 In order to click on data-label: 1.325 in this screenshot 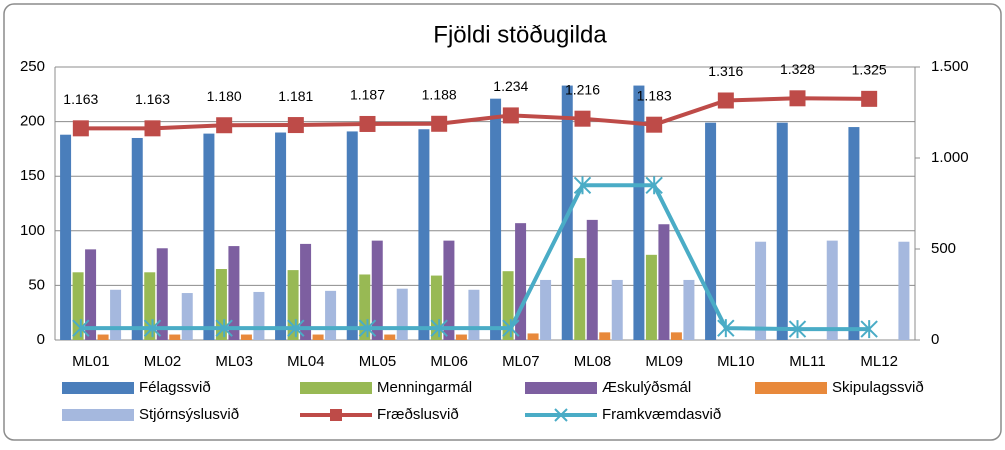, I will do `click(869, 70)`.